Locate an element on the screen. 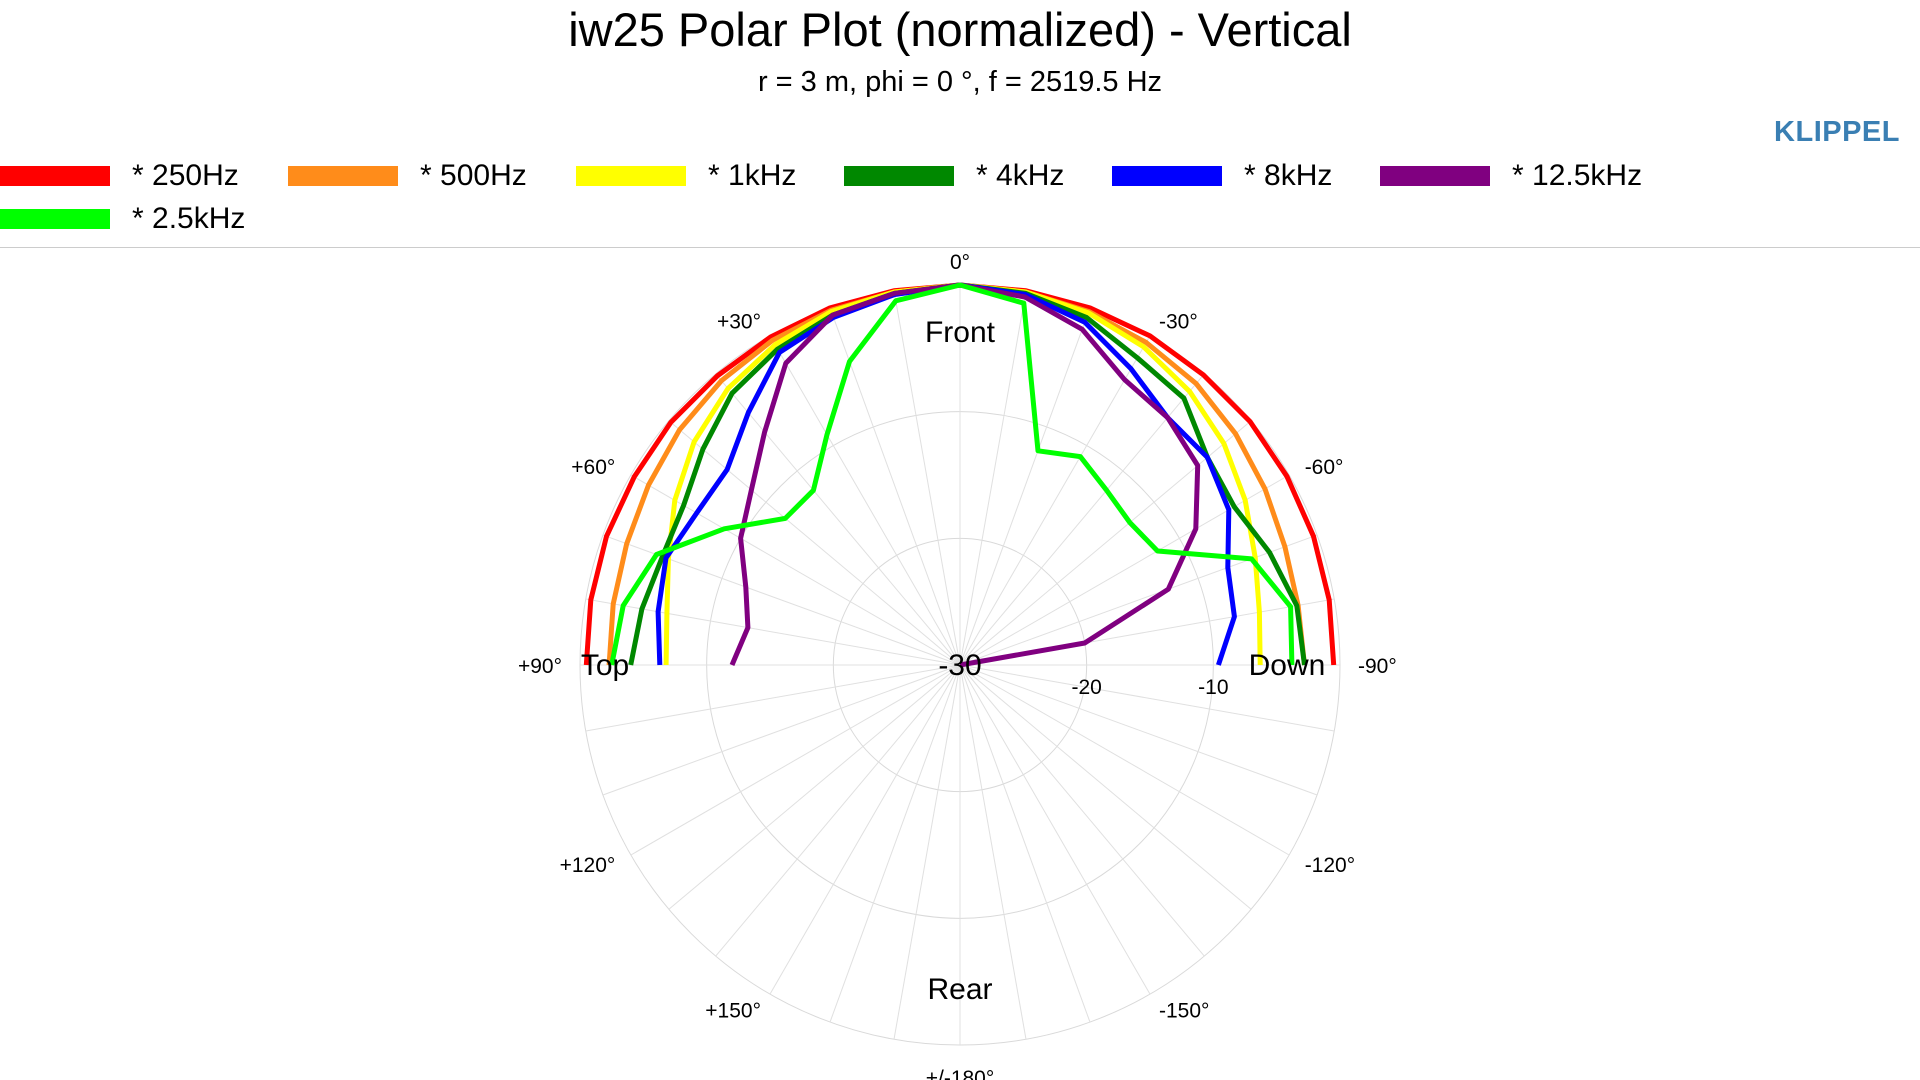  legend-item-4khz: * 4kHz is located at coordinates (954, 176).